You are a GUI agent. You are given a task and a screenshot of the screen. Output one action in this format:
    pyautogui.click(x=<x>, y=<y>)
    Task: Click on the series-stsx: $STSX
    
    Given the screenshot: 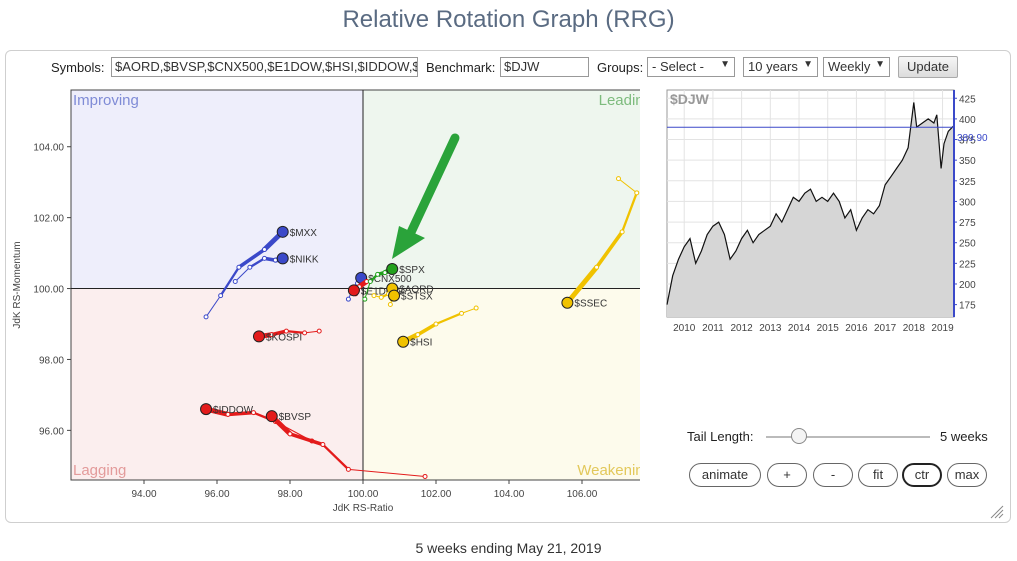 What is the action you would take?
    pyautogui.click(x=402, y=296)
    